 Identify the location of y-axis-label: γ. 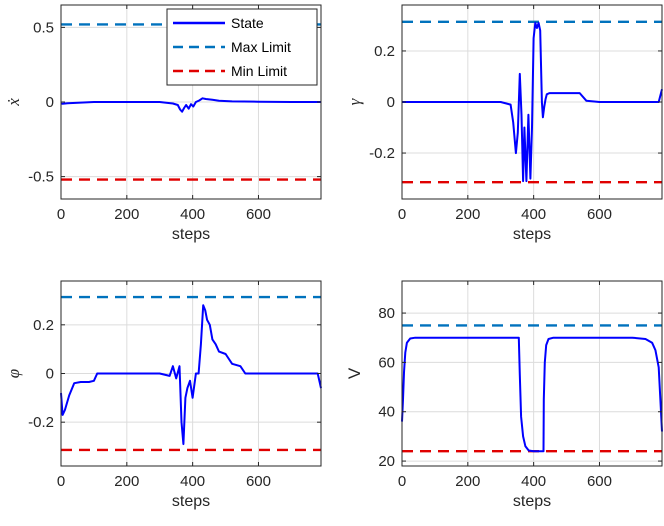
(354, 101).